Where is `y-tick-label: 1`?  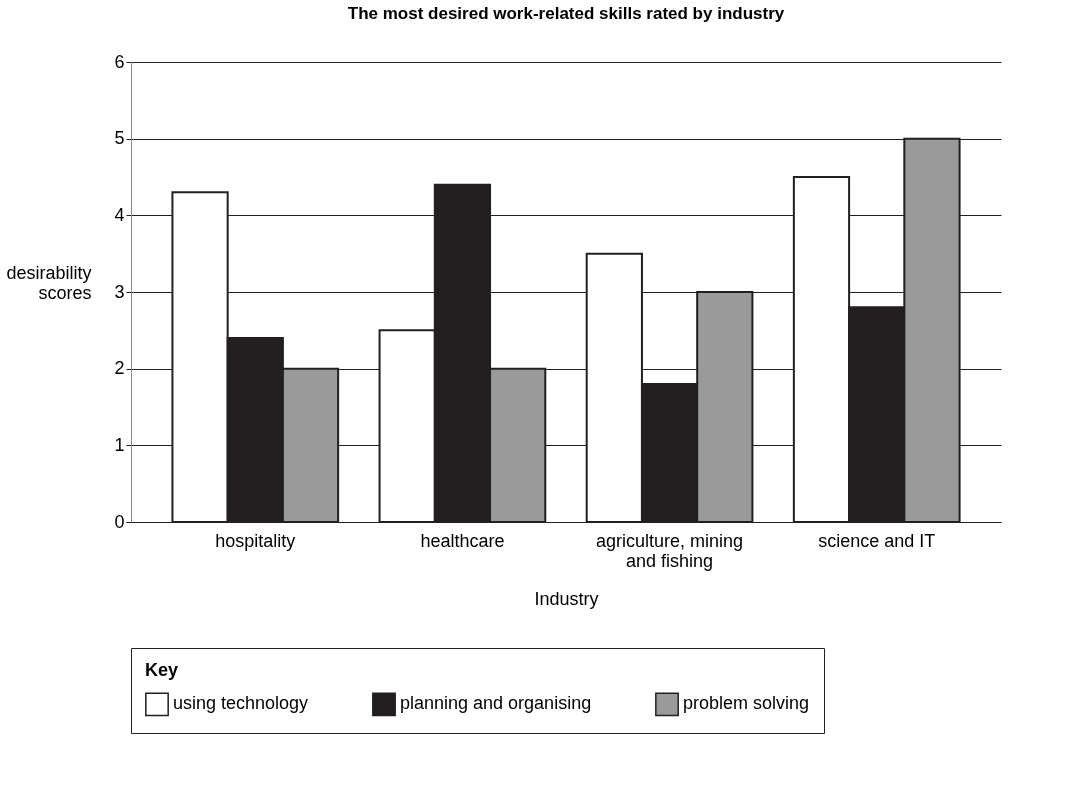 y-tick-label: 1 is located at coordinates (119, 444).